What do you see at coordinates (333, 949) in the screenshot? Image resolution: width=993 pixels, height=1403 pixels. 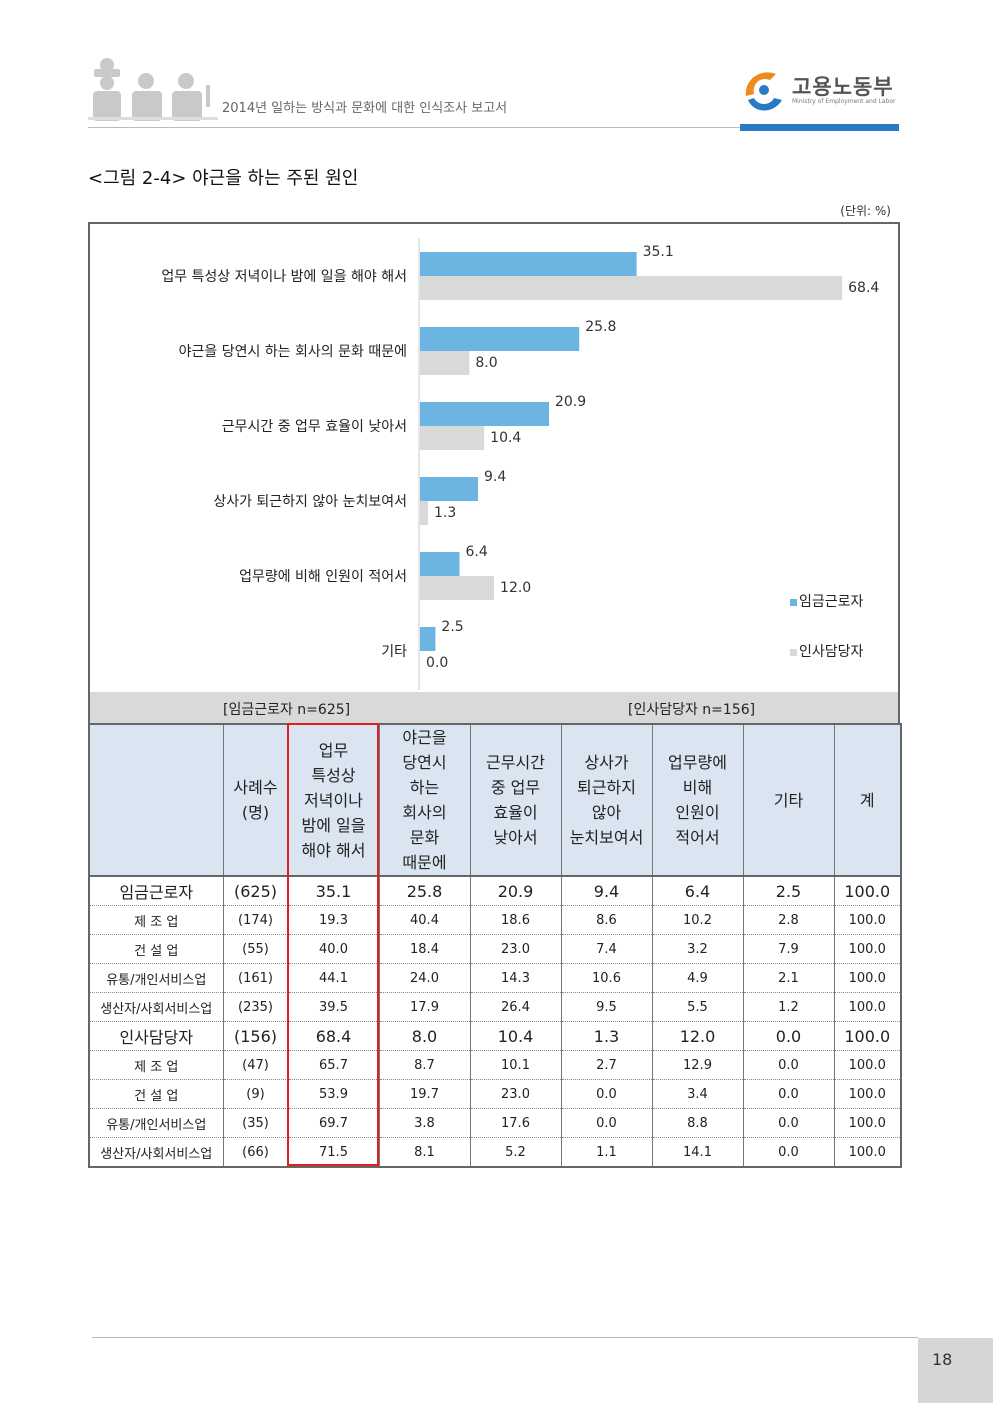 I see `table-cell: 40.0` at bounding box center [333, 949].